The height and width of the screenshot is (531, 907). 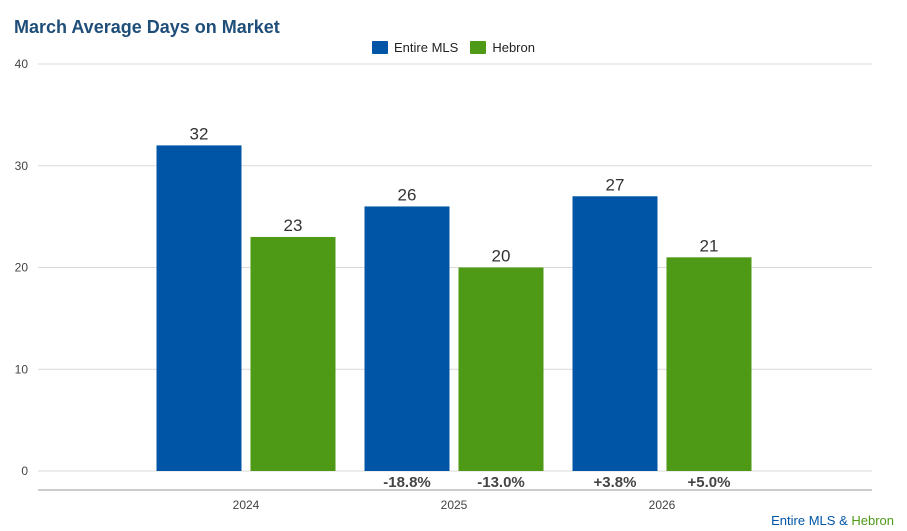 I want to click on data-label-entire-mls-2026: 27, so click(x=615, y=184).